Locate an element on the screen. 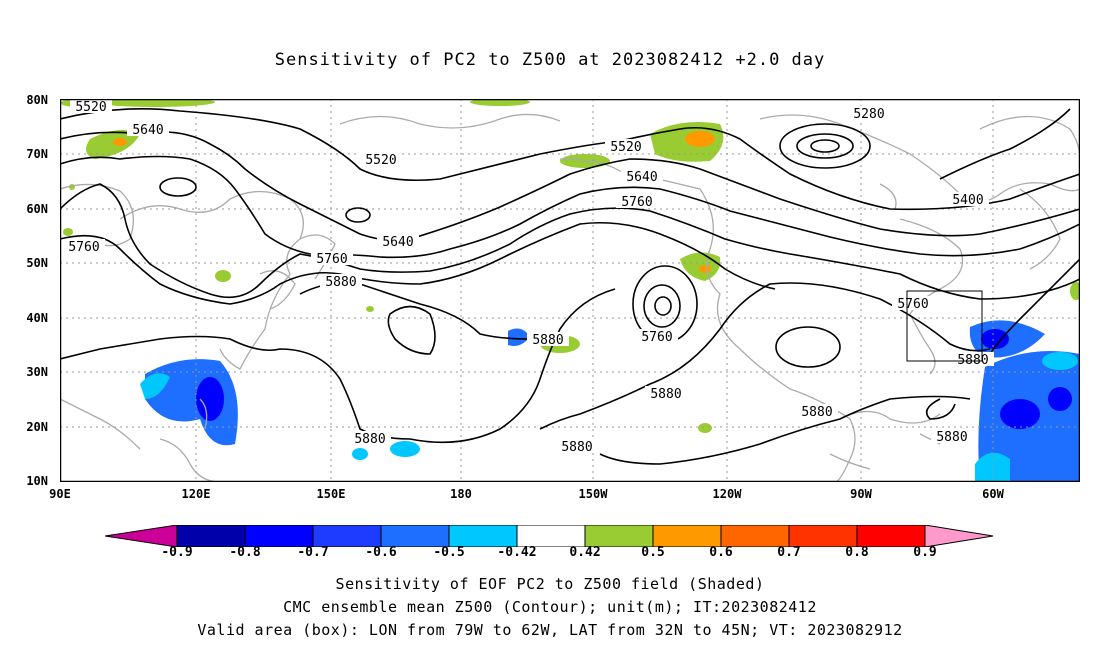  colorbar-tick: -0.7 is located at coordinates (313, 552).